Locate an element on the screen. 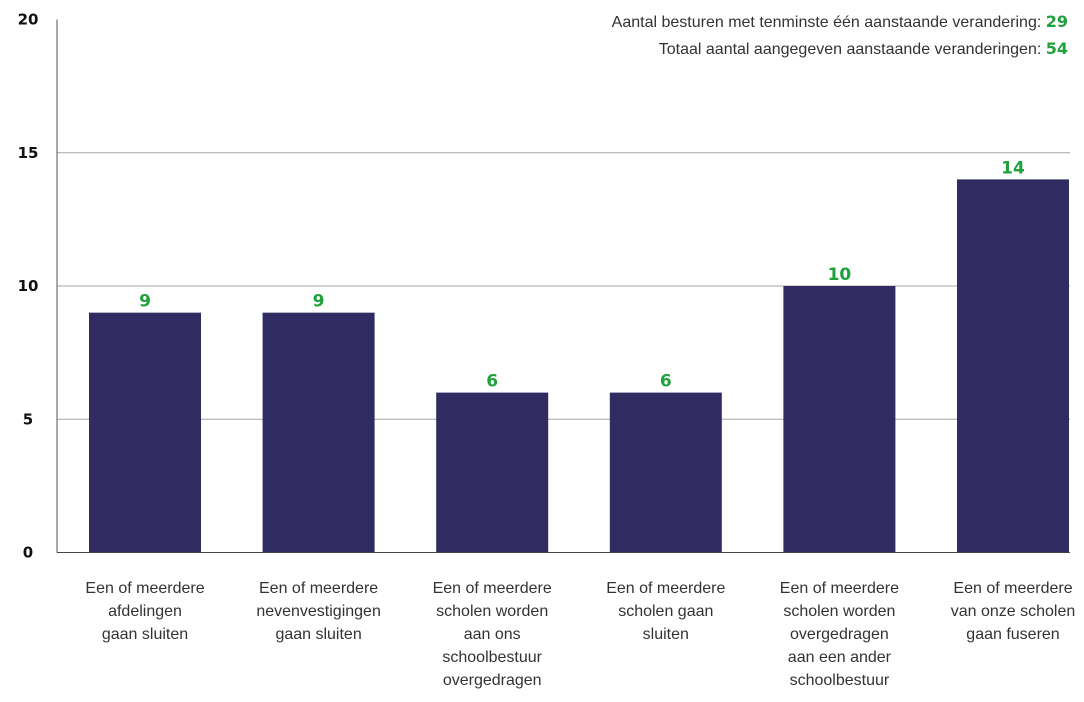  bar-value-label: 10 is located at coordinates (840, 275).